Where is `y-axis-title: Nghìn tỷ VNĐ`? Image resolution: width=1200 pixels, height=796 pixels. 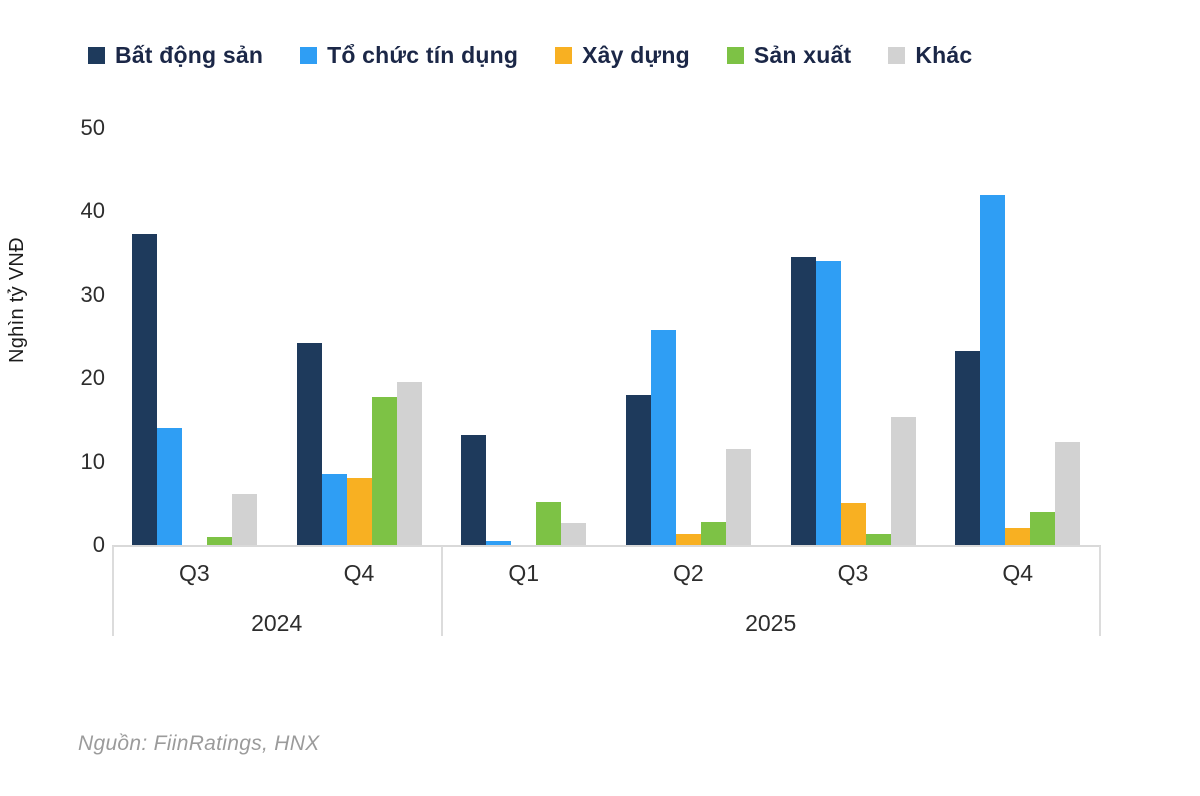 y-axis-title: Nghìn tỷ VNĐ is located at coordinates (17, 300).